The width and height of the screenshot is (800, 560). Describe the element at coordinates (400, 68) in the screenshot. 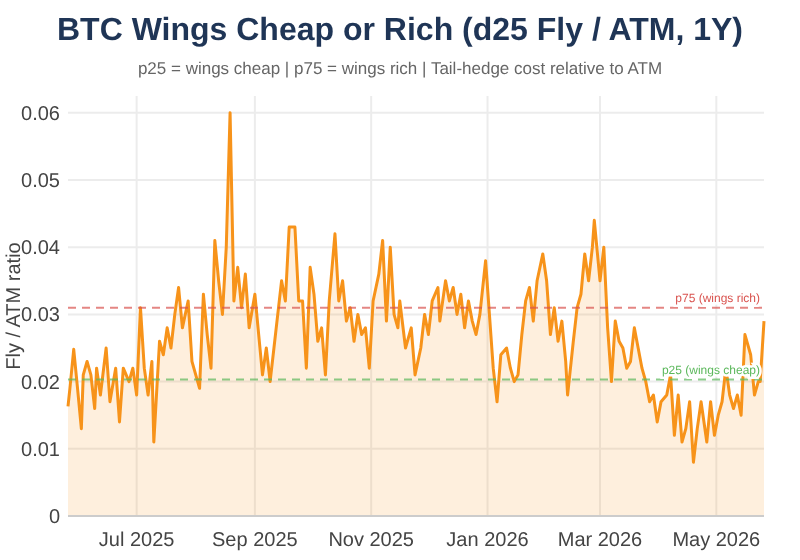

I see `chart-subtitle: p25 = wings cheap | p75 = wings rich | Tail-hedge cost relative to ATM` at that location.